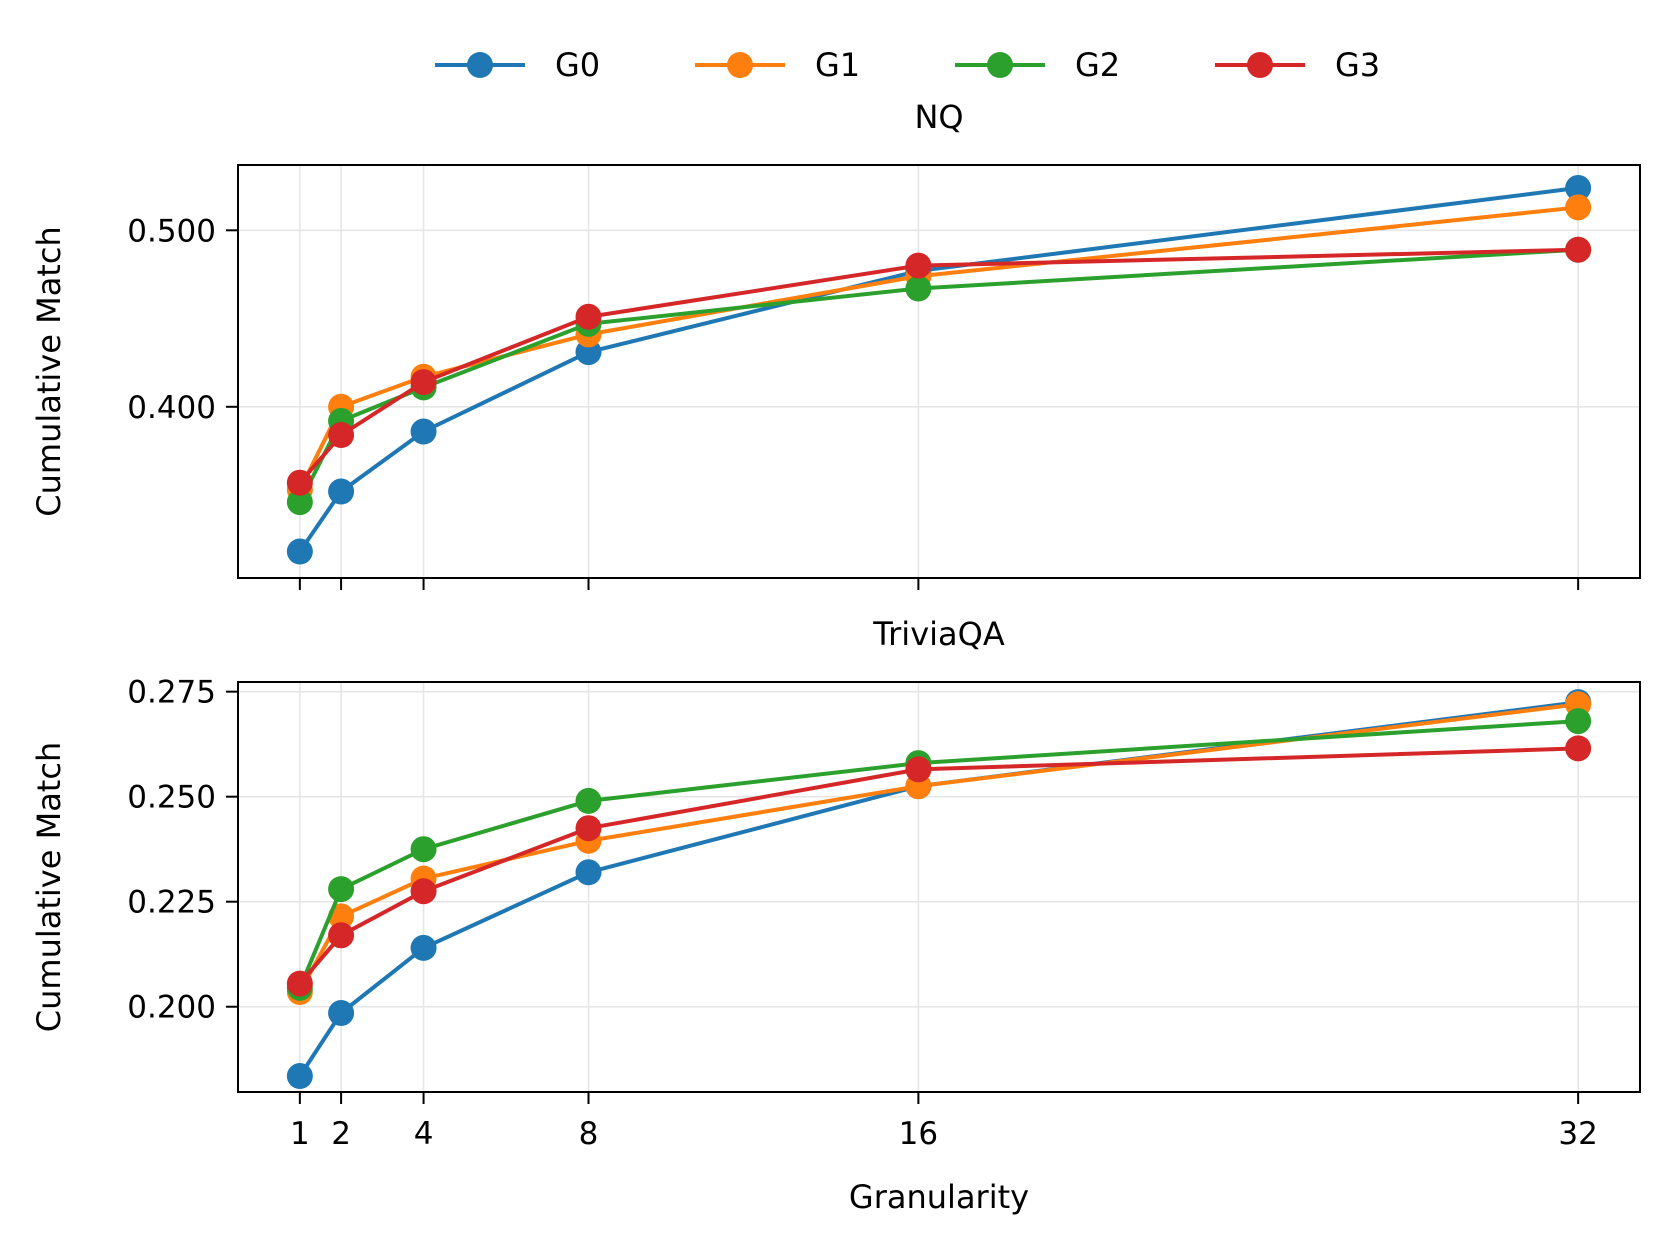 The height and width of the screenshot is (1253, 1662). What do you see at coordinates (171, 231) in the screenshot?
I see `y-tick-label: 0.500` at bounding box center [171, 231].